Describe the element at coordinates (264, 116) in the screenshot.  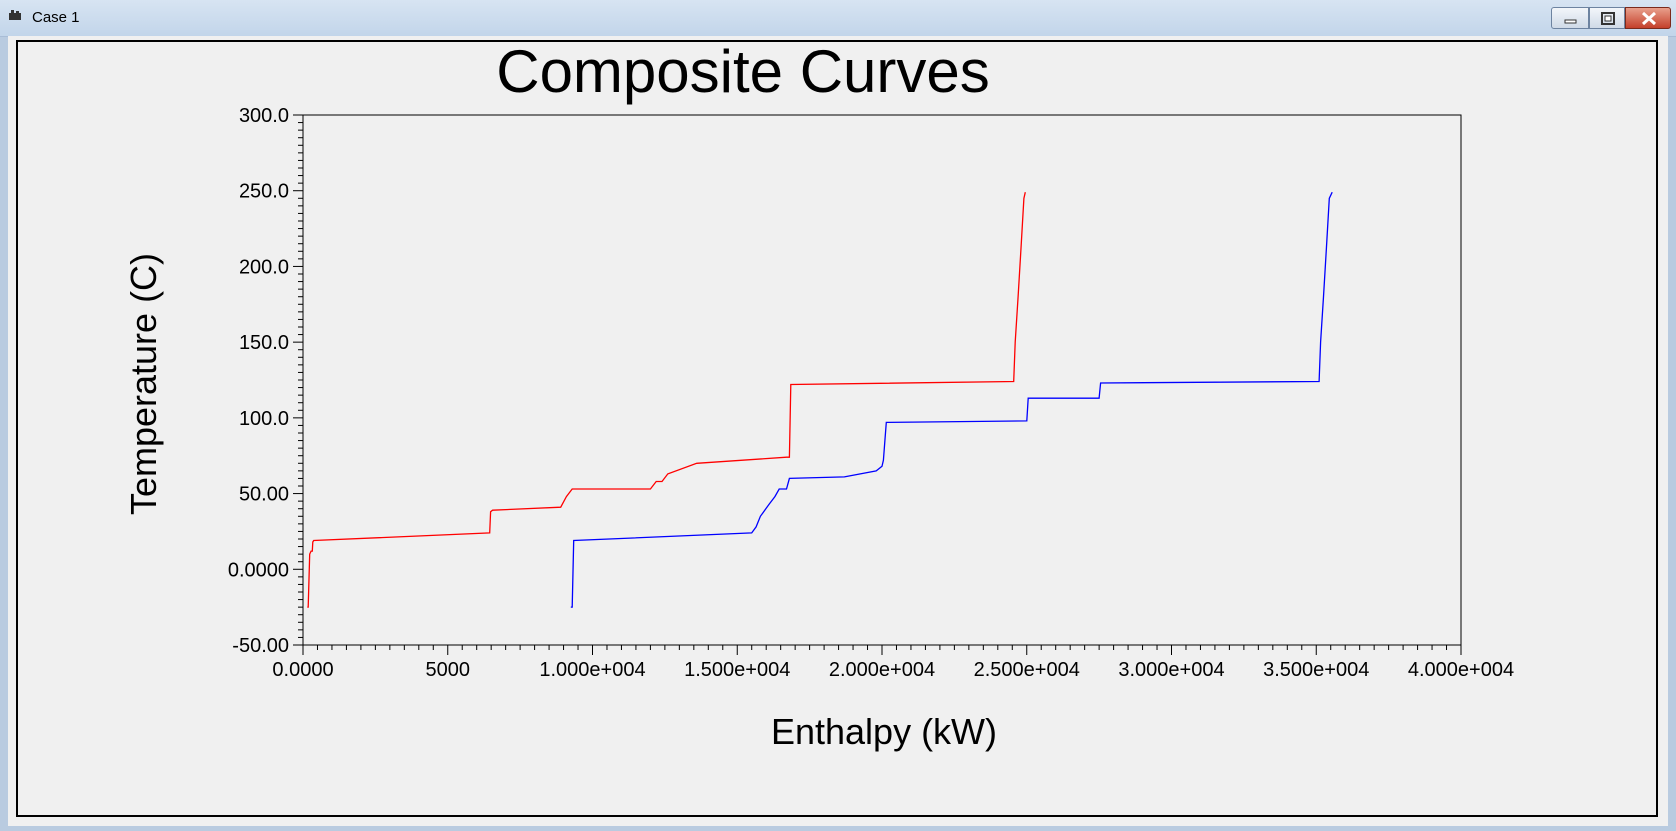
I see `y-tick-label: 300.0` at that location.